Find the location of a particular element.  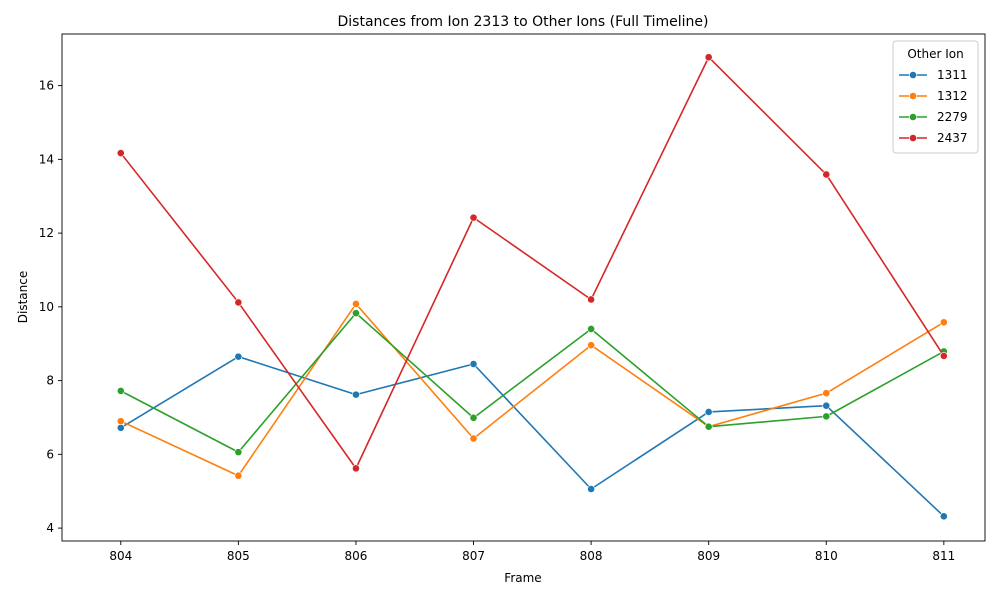

legend-label-2279: 2279 is located at coordinates (952, 117).